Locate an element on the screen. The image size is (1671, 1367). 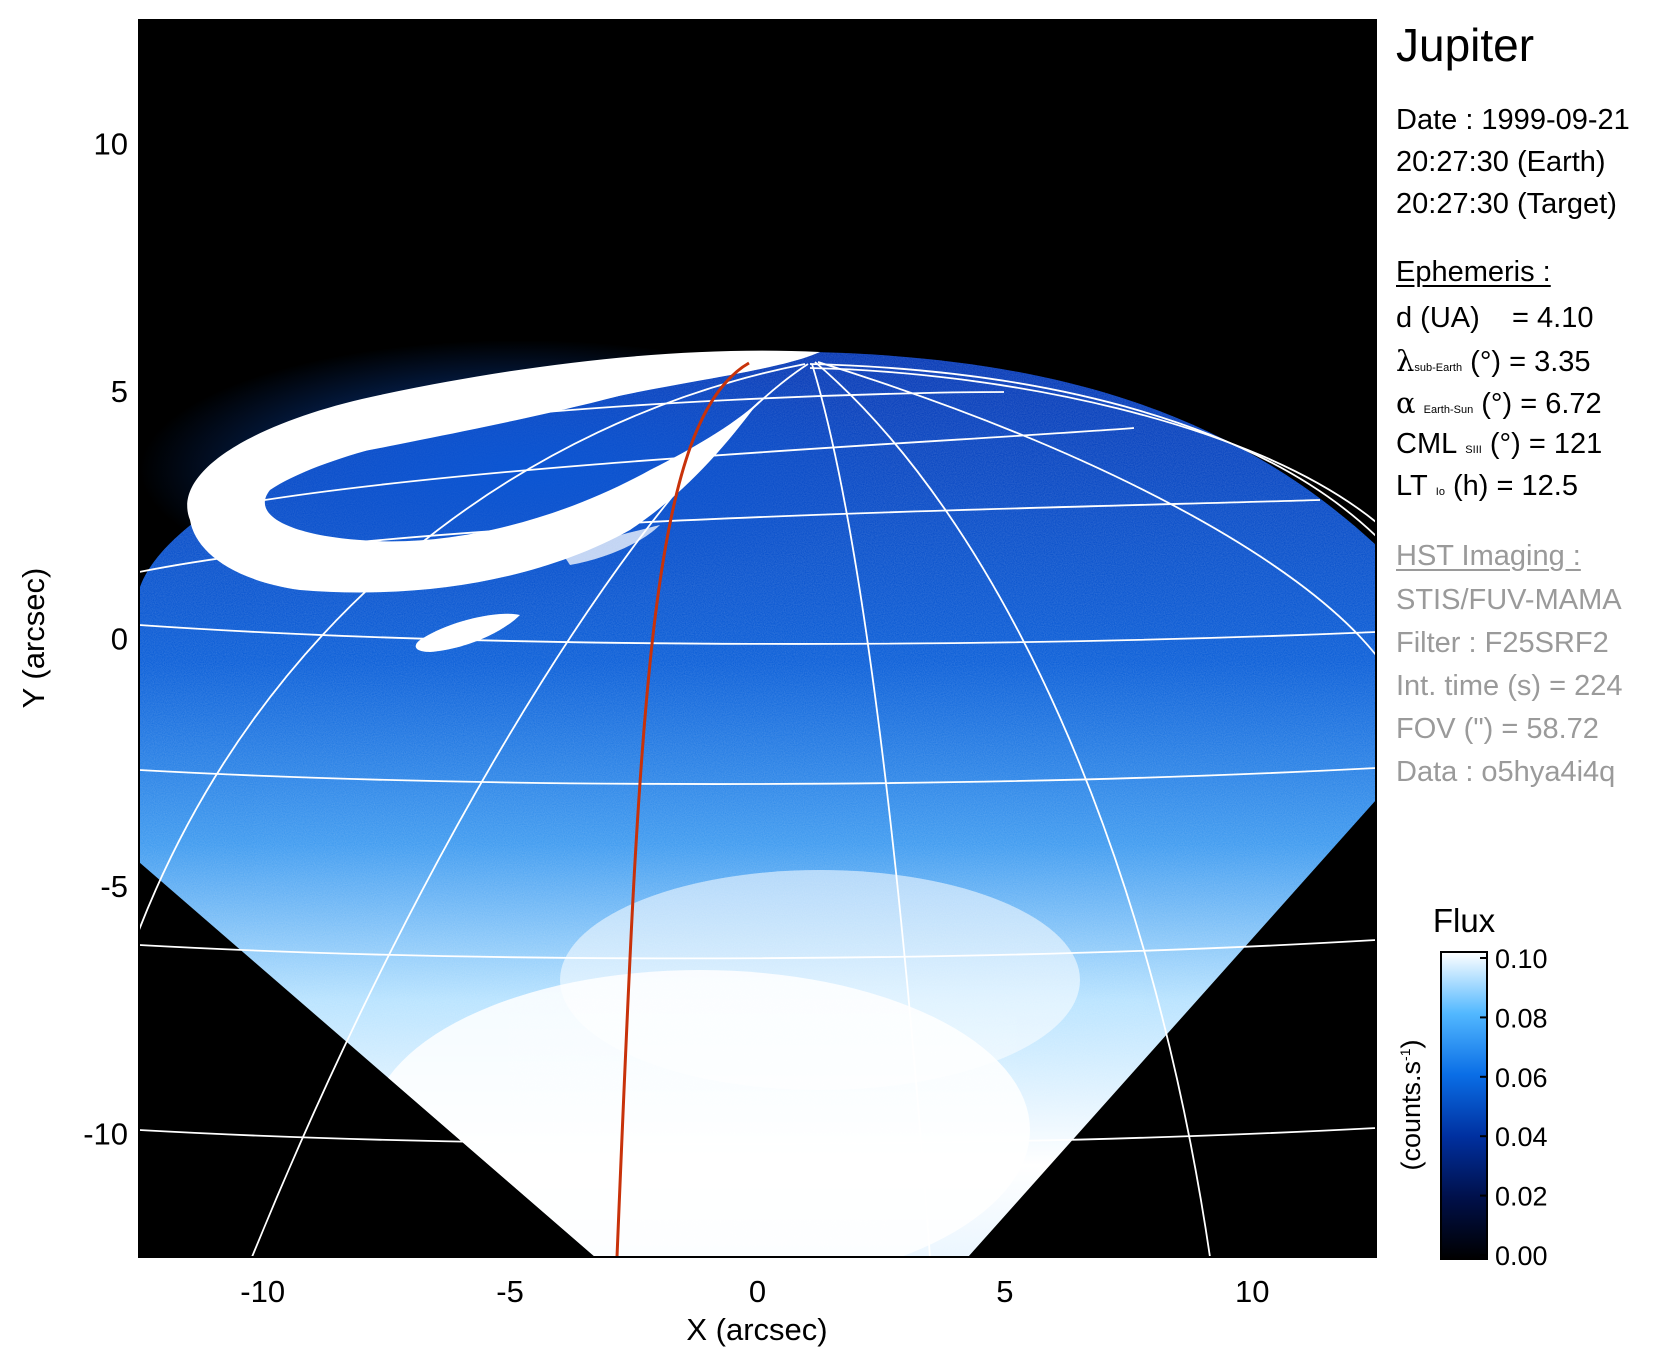
planet-title: Jupiter is located at coordinates (1465, 45).